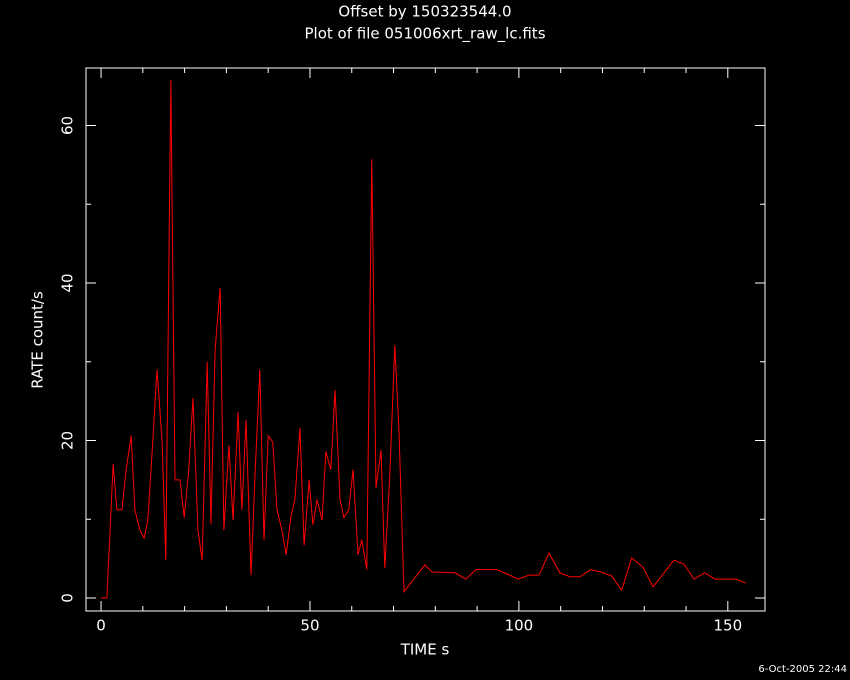 Image resolution: width=850 pixels, height=680 pixels. What do you see at coordinates (38, 340) in the screenshot?
I see `y-axis-label: RATE count/s` at bounding box center [38, 340].